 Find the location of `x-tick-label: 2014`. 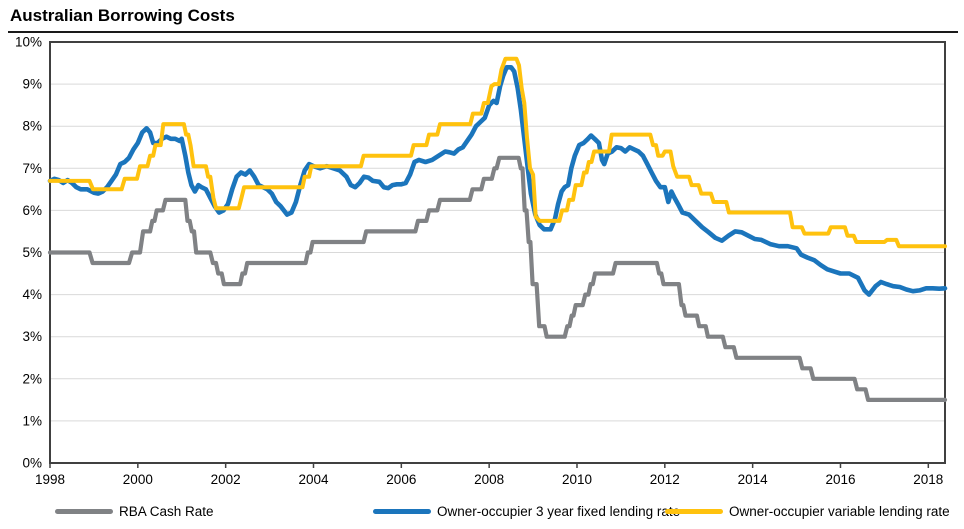

x-tick-label: 2014 is located at coordinates (753, 479).